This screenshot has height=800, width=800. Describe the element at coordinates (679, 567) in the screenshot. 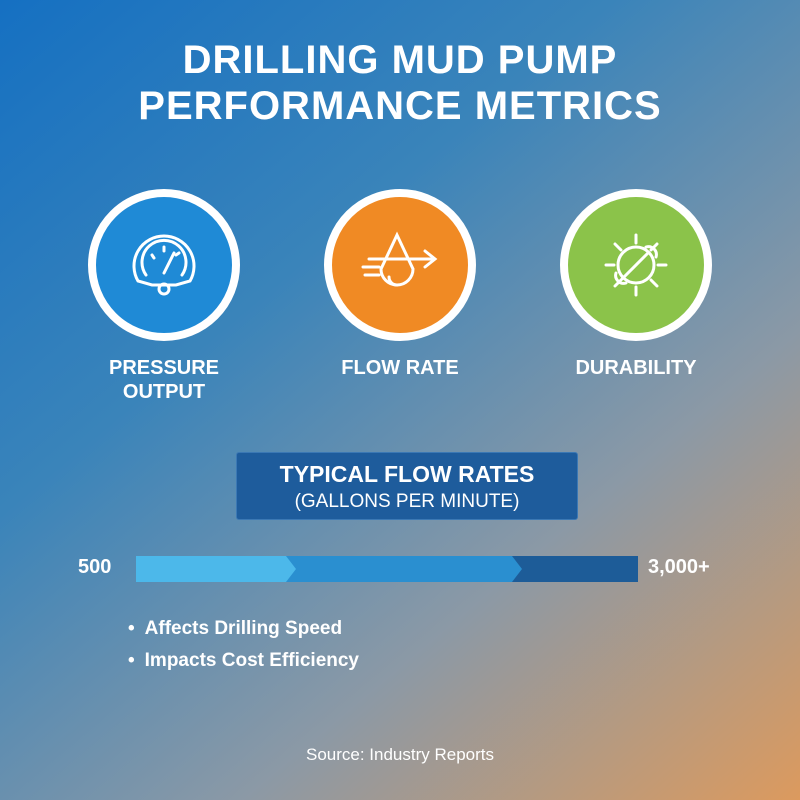

I see `range-max: 3,000+` at that location.